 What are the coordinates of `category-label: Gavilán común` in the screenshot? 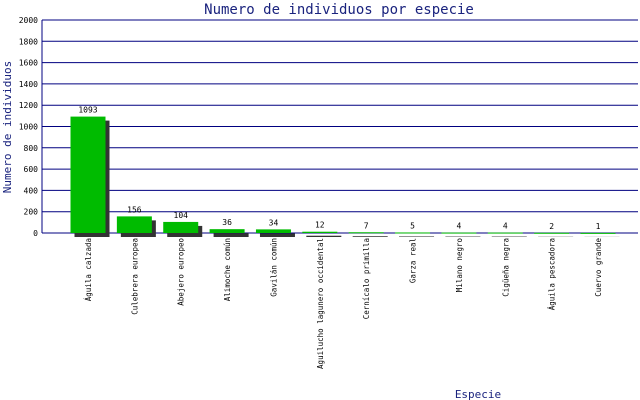 It's located at (273, 267).